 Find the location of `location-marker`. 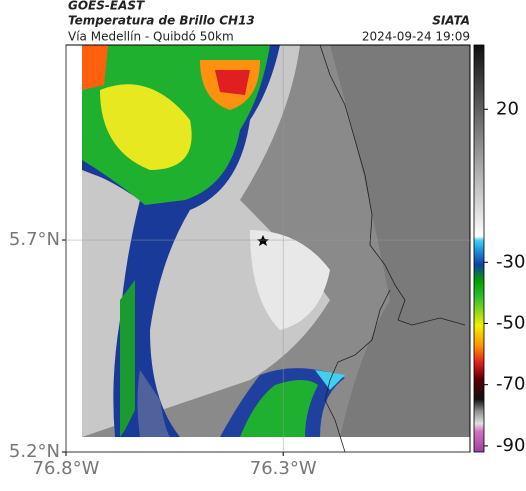

location-marker is located at coordinates (263, 240).